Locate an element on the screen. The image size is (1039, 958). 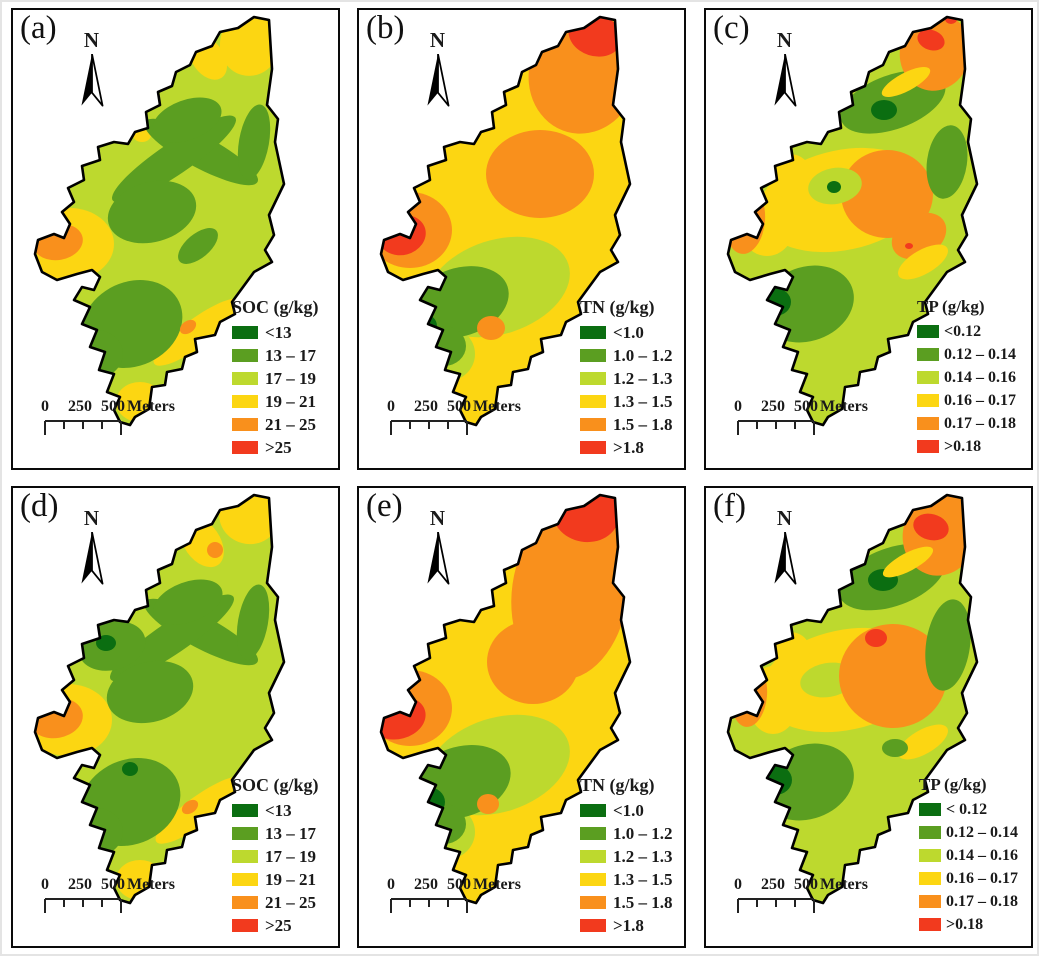
legend-item: >1.8 is located at coordinates (626, 447).